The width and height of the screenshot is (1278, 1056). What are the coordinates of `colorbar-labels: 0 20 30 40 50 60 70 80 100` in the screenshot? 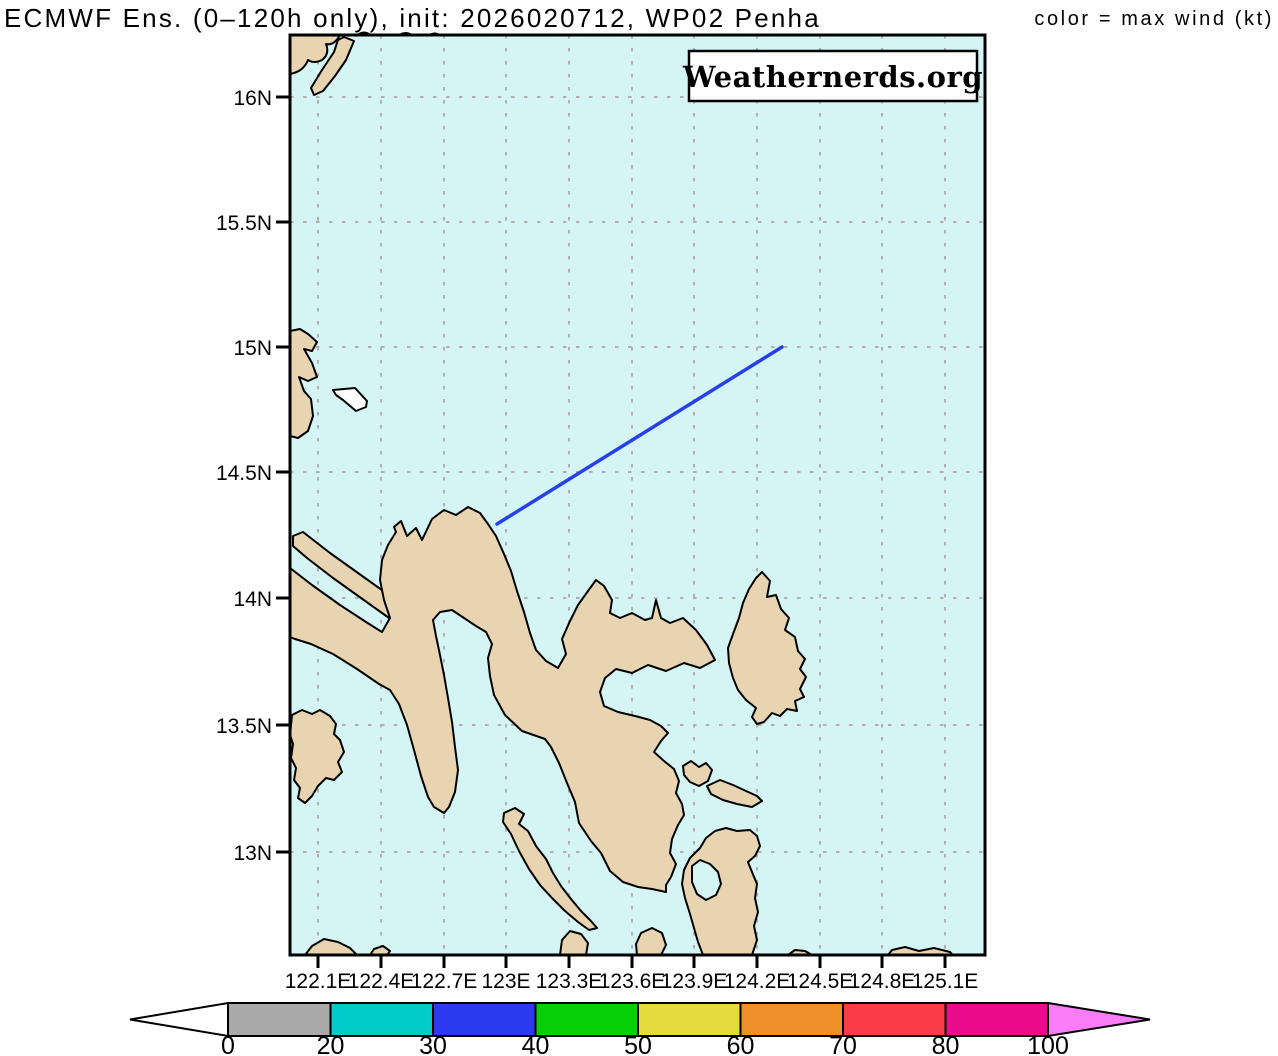 It's located at (645, 1044).